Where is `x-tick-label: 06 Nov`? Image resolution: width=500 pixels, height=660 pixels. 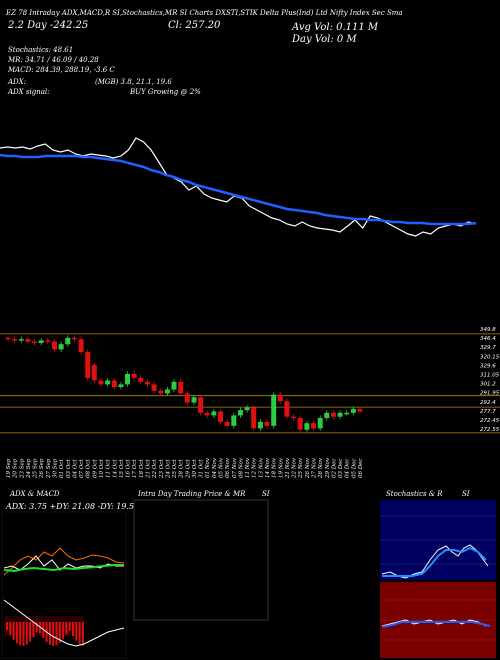
x-tick-label: 06 Nov is located at coordinates (228, 467).